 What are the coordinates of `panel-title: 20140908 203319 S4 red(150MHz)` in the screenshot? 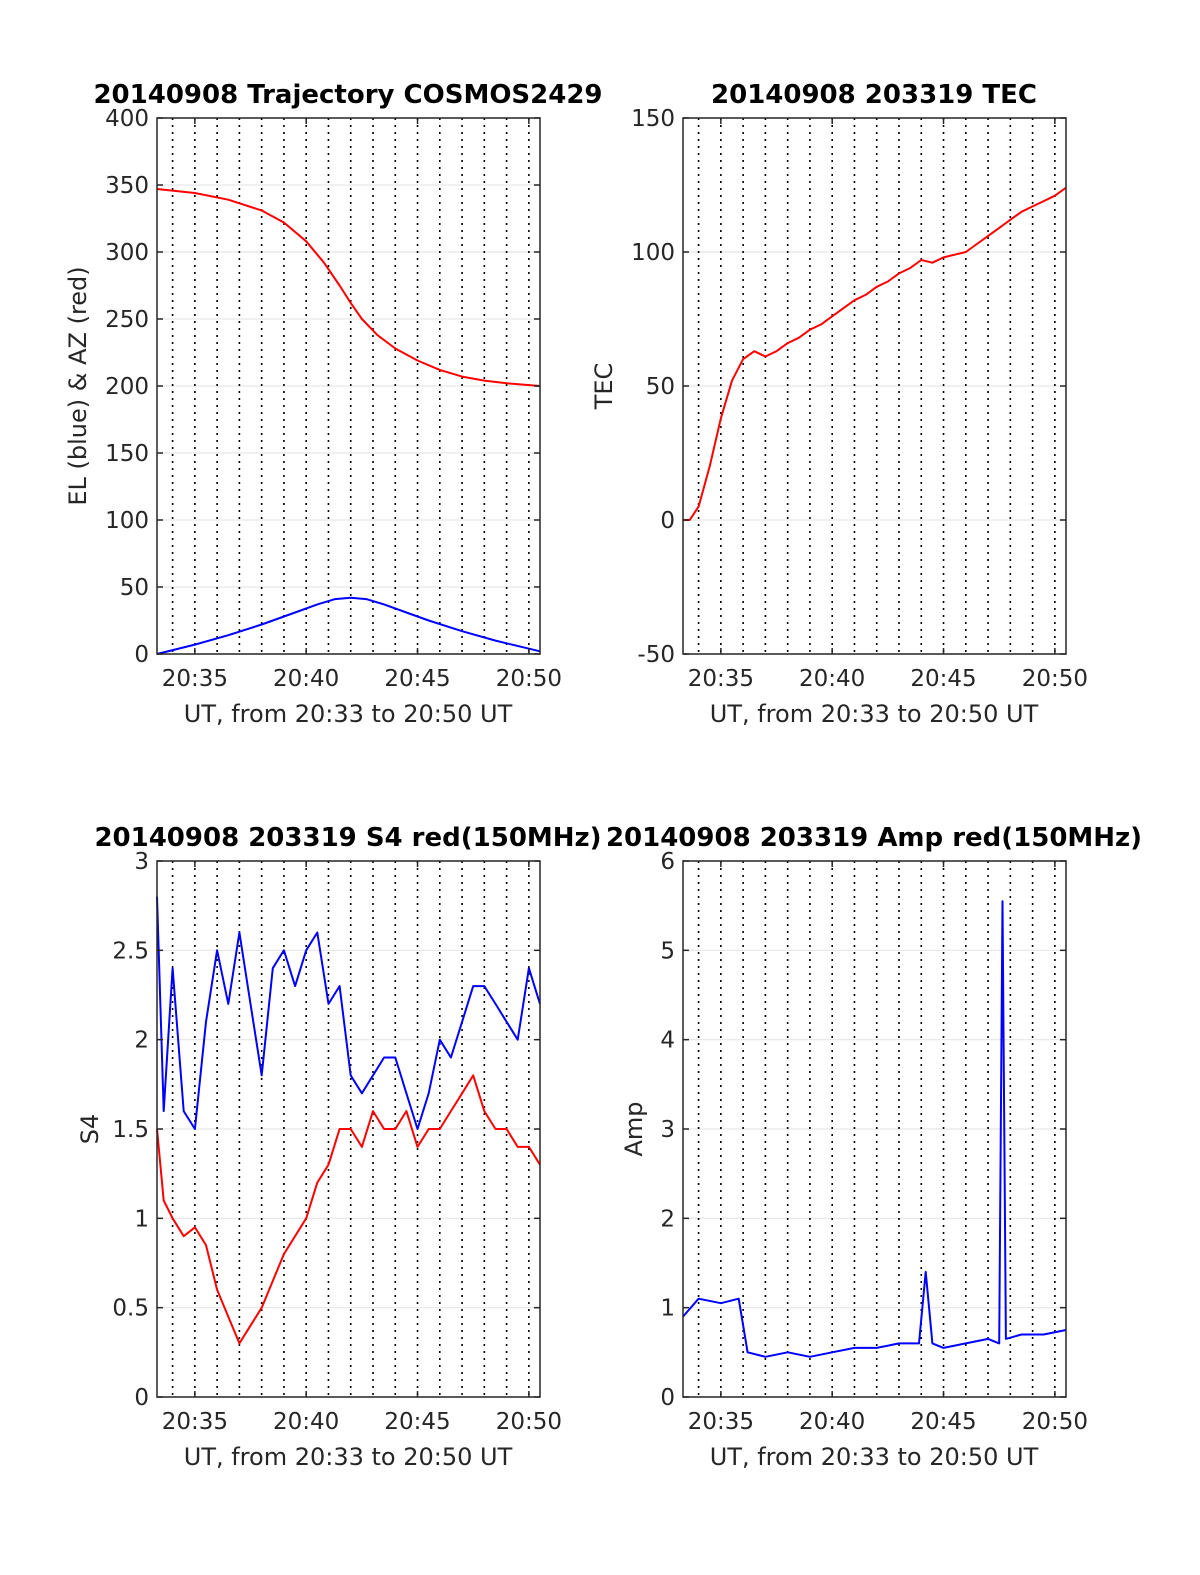 It's located at (347, 838).